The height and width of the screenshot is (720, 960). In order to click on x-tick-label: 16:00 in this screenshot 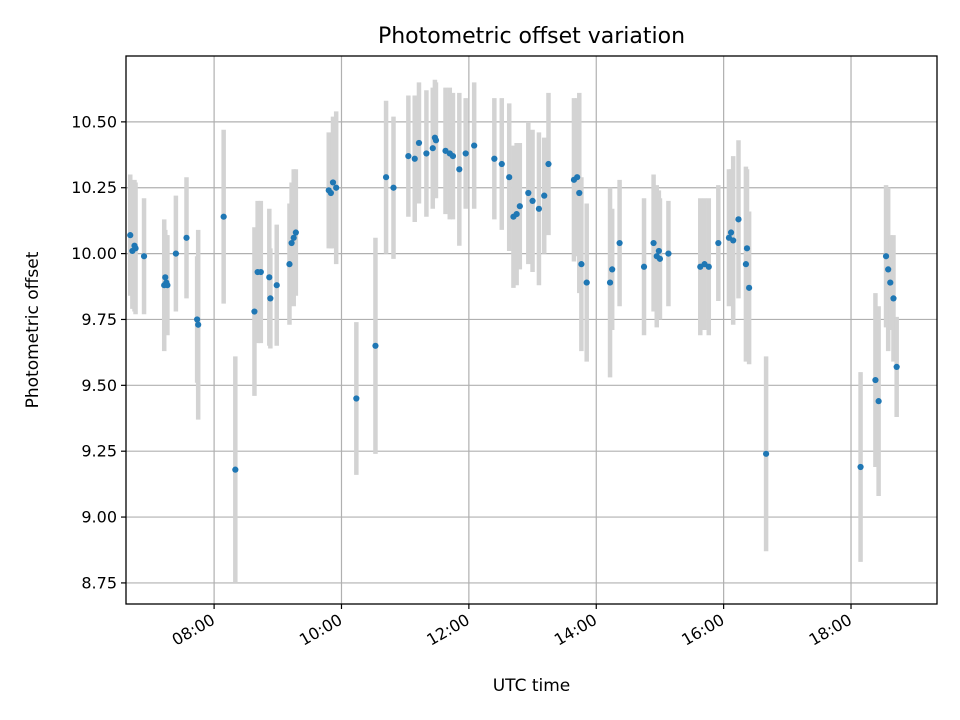, I will do `click(702, 630)`.